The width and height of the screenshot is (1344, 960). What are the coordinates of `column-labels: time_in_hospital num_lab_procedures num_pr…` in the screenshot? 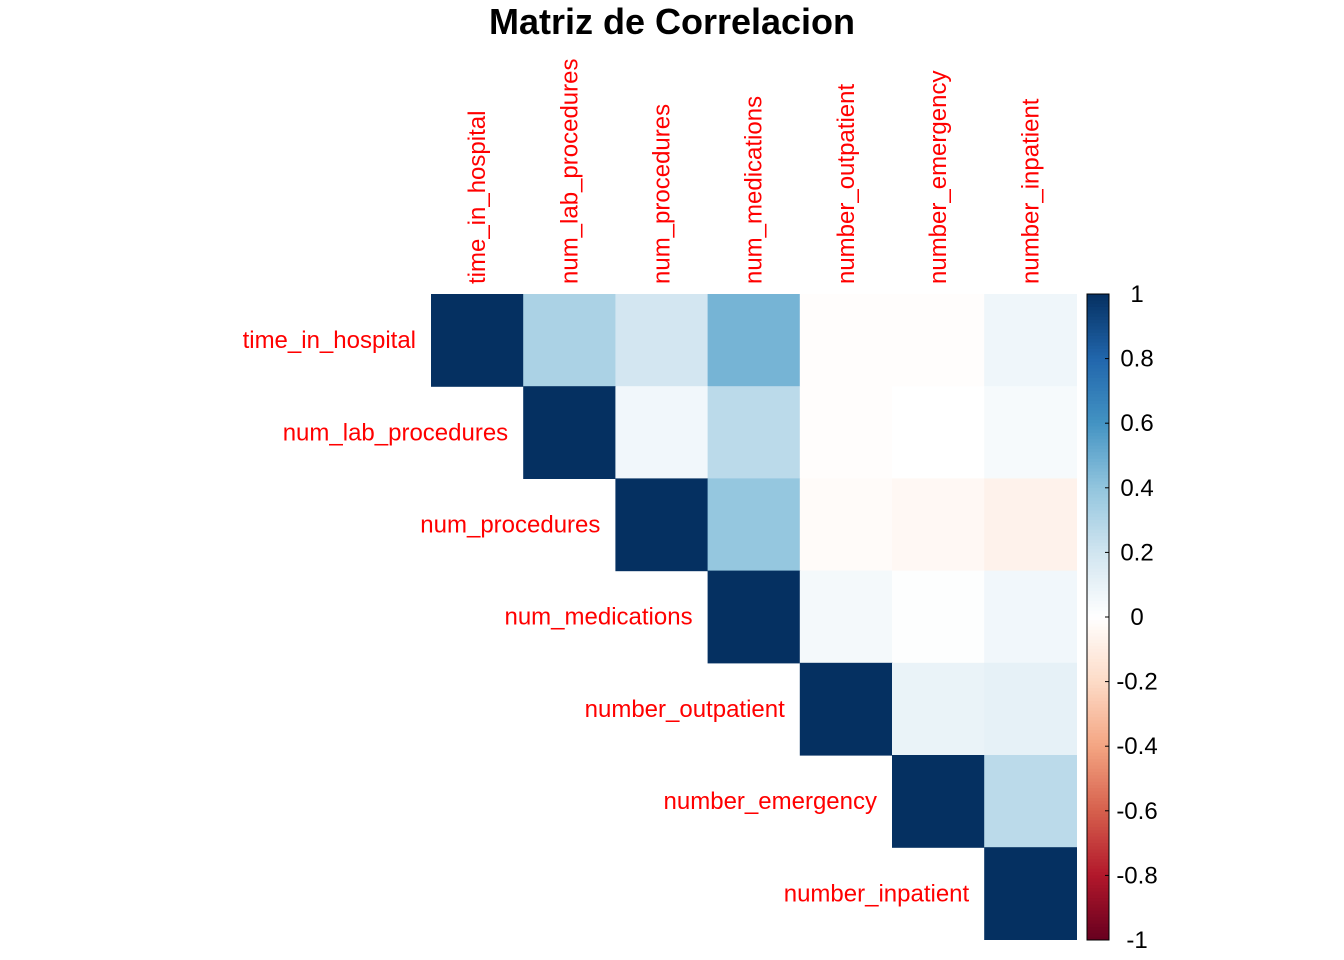 It's located at (754, 171).